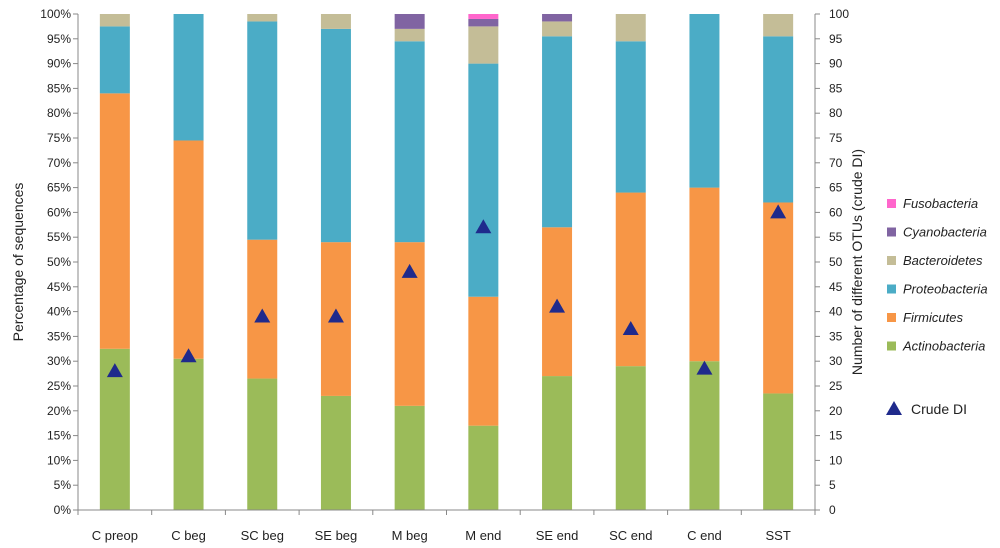 This screenshot has width=1000, height=548. I want to click on legend-label: Proteobacteria, so click(945, 289).